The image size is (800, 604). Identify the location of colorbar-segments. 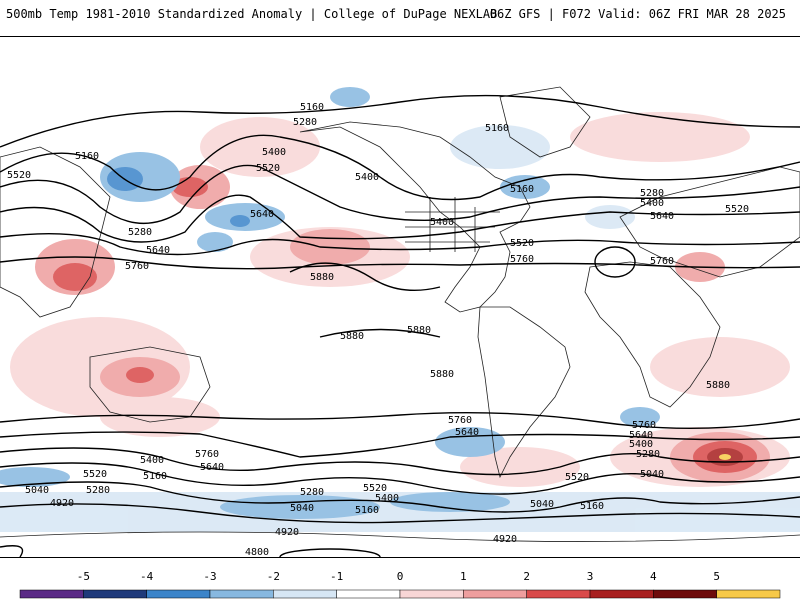
(400, 594).